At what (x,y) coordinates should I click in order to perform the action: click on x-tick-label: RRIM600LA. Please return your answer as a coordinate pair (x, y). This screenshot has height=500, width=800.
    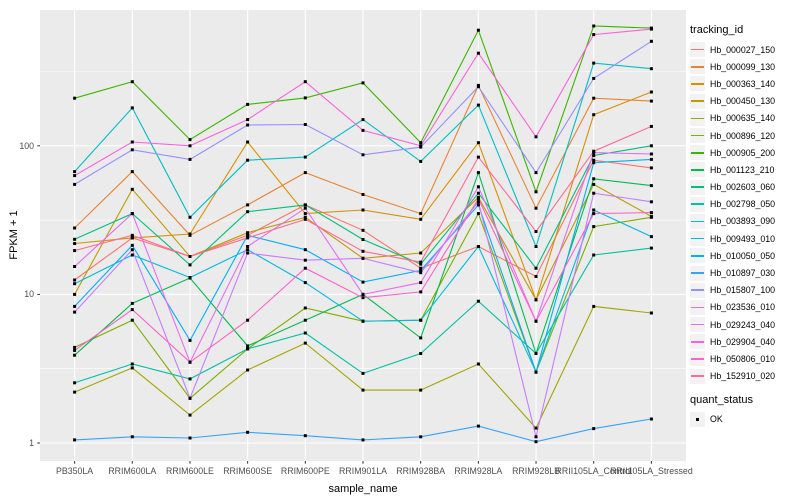
    Looking at the image, I should click on (132, 471).